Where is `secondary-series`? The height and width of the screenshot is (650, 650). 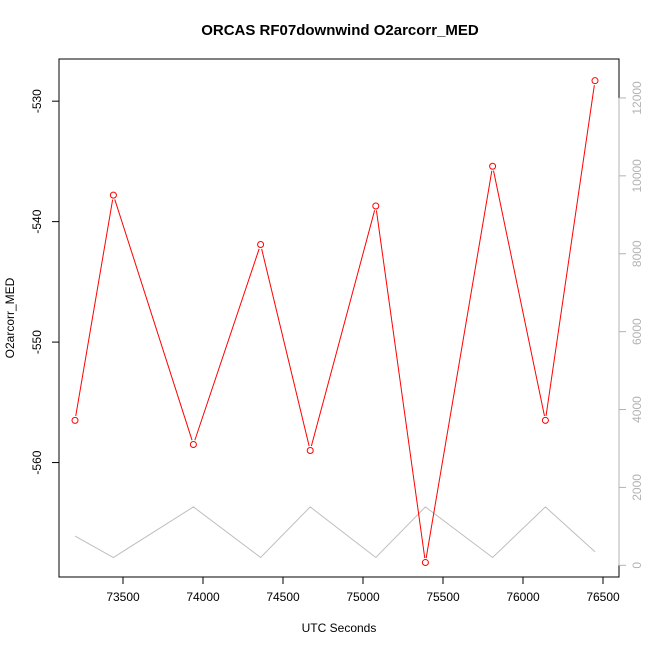
secondary-series is located at coordinates (335, 532).